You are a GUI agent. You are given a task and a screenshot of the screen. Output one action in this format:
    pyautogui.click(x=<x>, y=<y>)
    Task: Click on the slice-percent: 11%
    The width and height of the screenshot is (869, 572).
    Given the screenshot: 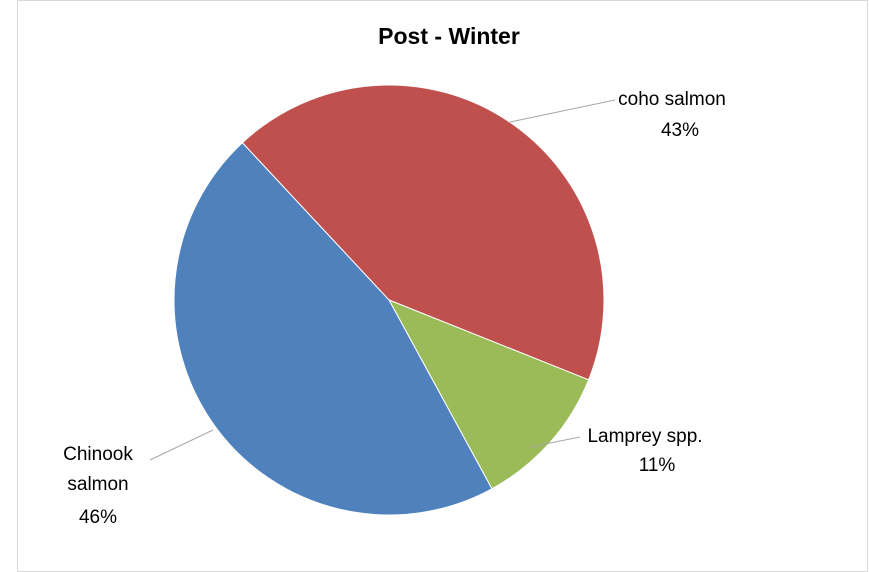 What is the action you would take?
    pyautogui.click(x=657, y=465)
    